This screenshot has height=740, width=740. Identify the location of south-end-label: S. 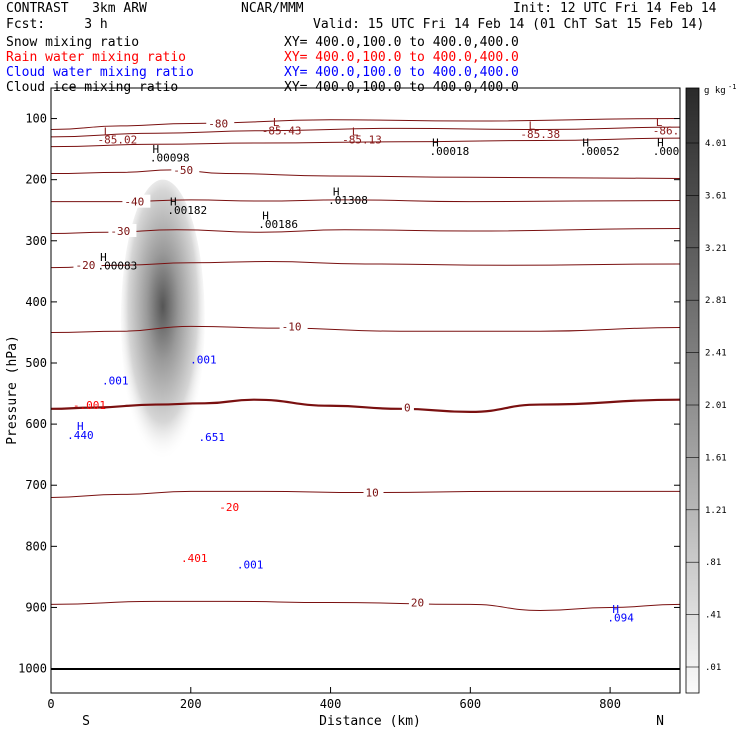
(86, 721).